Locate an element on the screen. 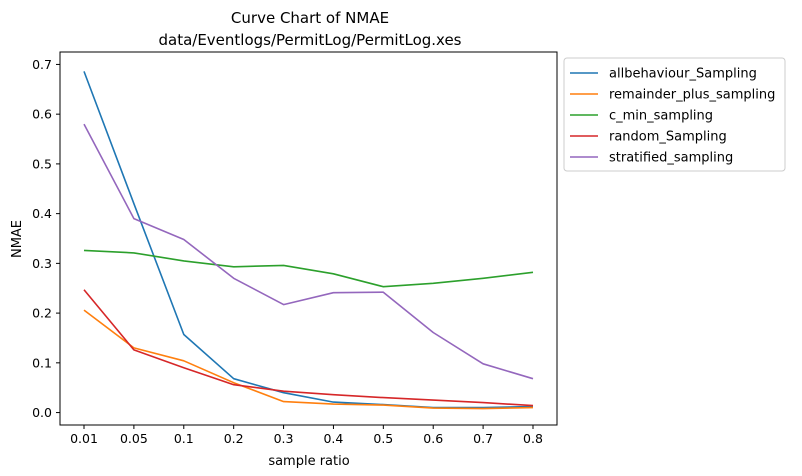 Image resolution: width=802 pixels, height=476 pixels. x-axis-label: sample ratio is located at coordinates (308, 461).